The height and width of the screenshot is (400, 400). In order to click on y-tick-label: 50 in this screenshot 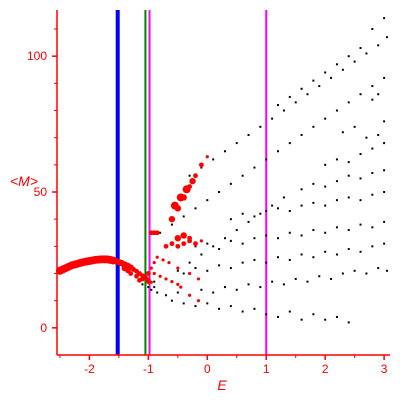, I will do `click(41, 192)`.